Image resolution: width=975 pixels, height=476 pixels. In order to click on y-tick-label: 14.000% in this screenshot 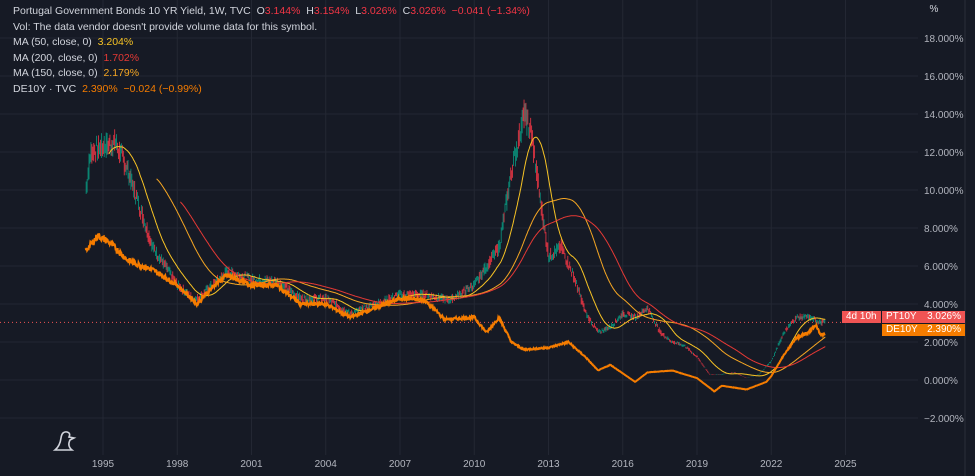, I will do `click(944, 115)`.